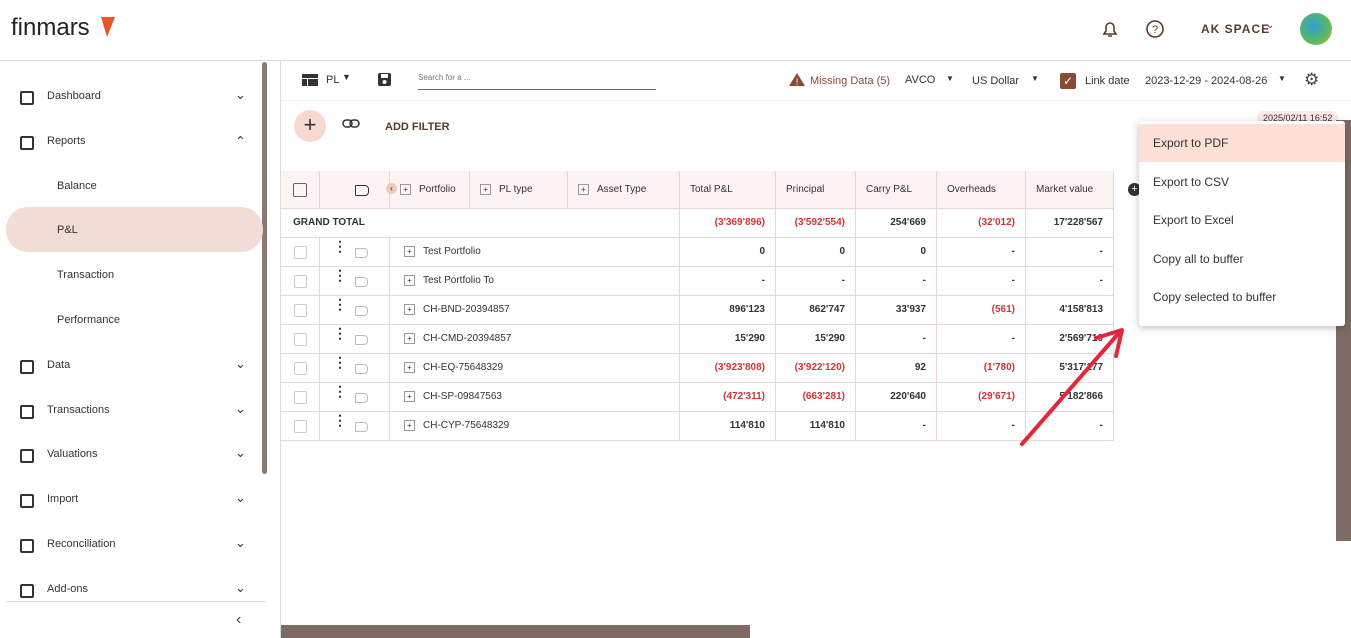 This screenshot has width=1351, height=638. Describe the element at coordinates (622, 189) in the screenshot. I see `column-title: Asset Type` at that location.